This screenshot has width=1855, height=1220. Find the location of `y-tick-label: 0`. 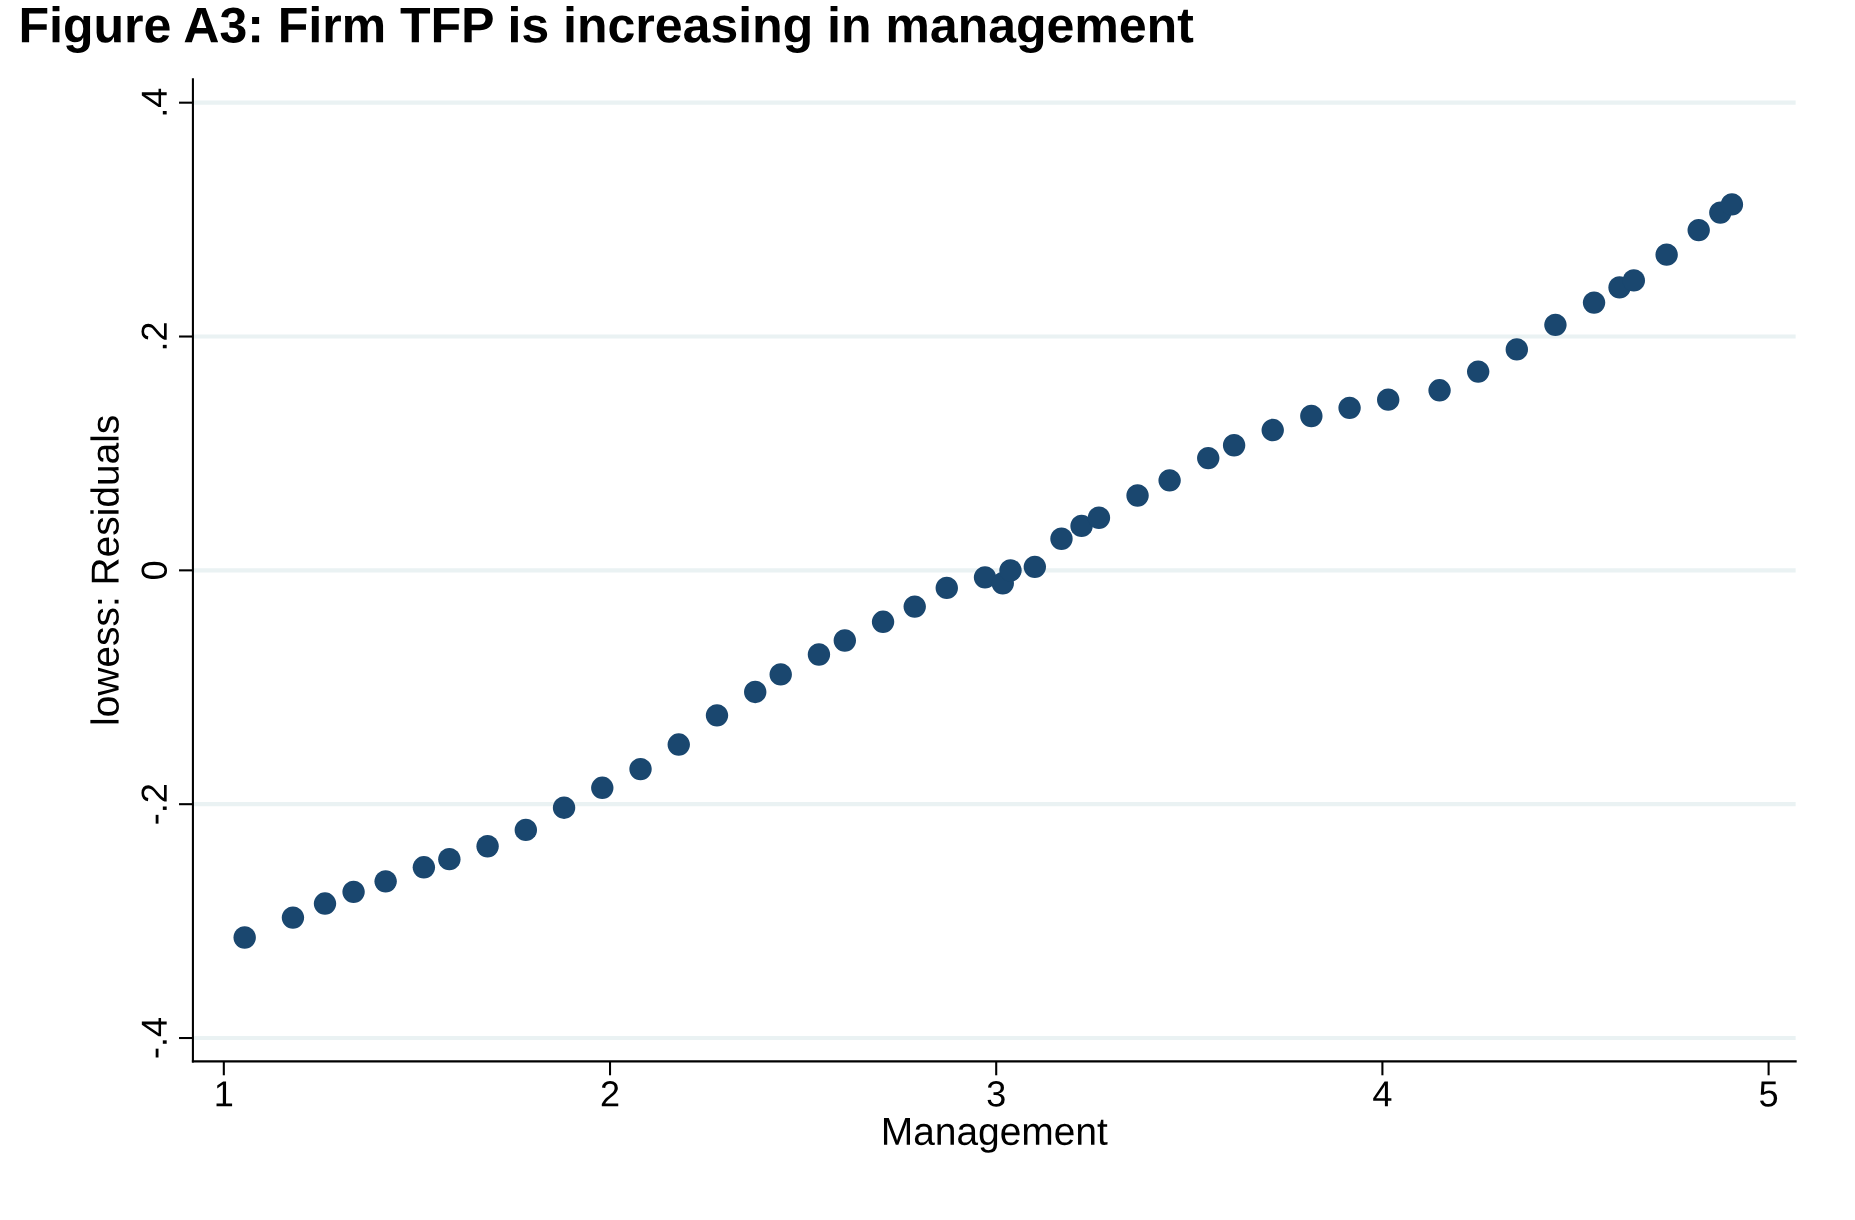

y-tick-label: 0 is located at coordinates (154, 570).